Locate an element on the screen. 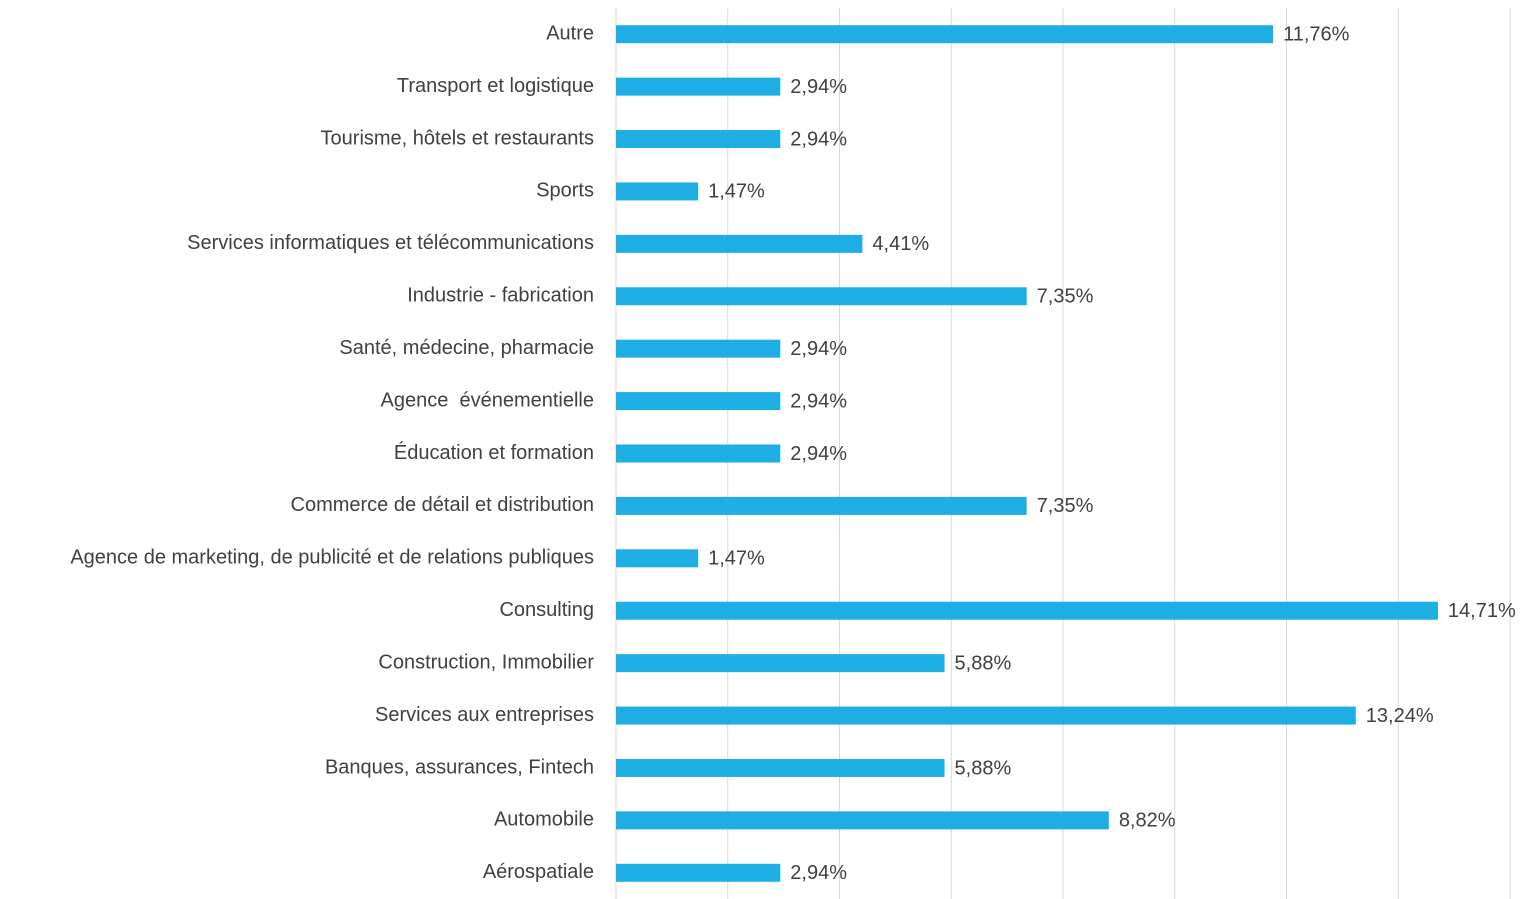 This screenshot has height=899, width=1529. y-tick-label: Consulting is located at coordinates (546, 610).